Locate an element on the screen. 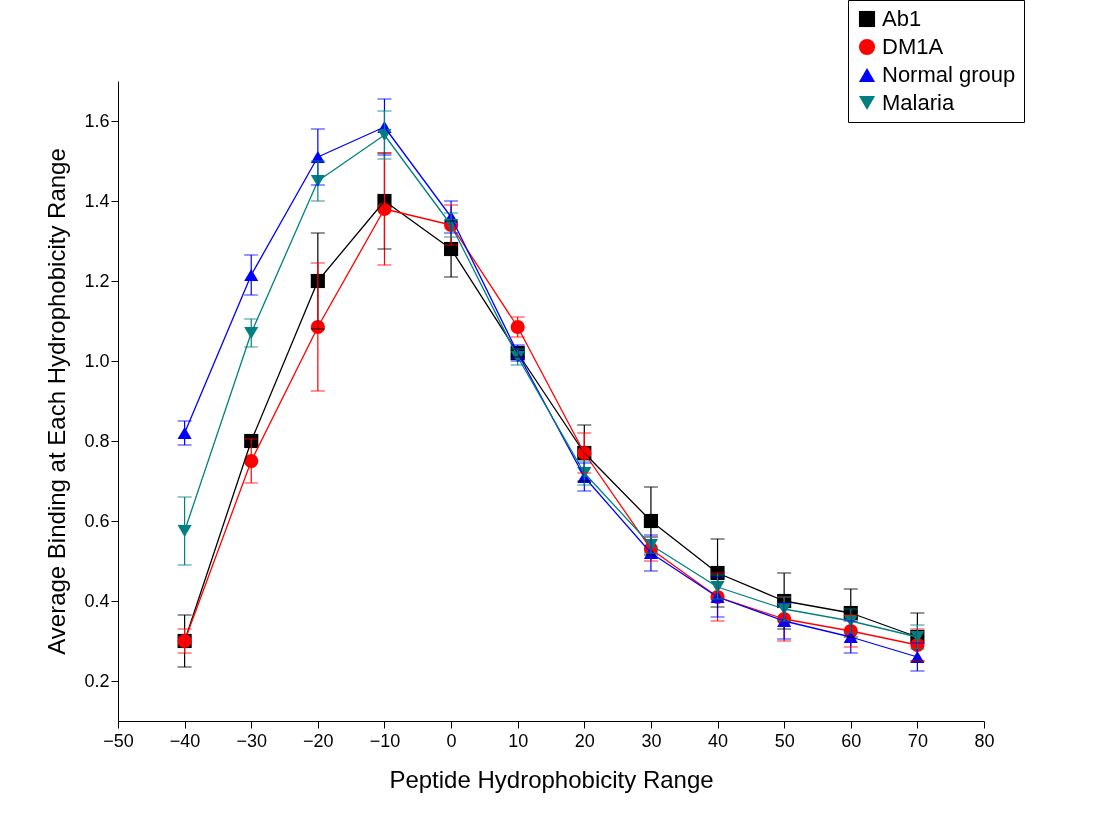 The height and width of the screenshot is (823, 1111). x-tick-label: −20 is located at coordinates (318, 740).